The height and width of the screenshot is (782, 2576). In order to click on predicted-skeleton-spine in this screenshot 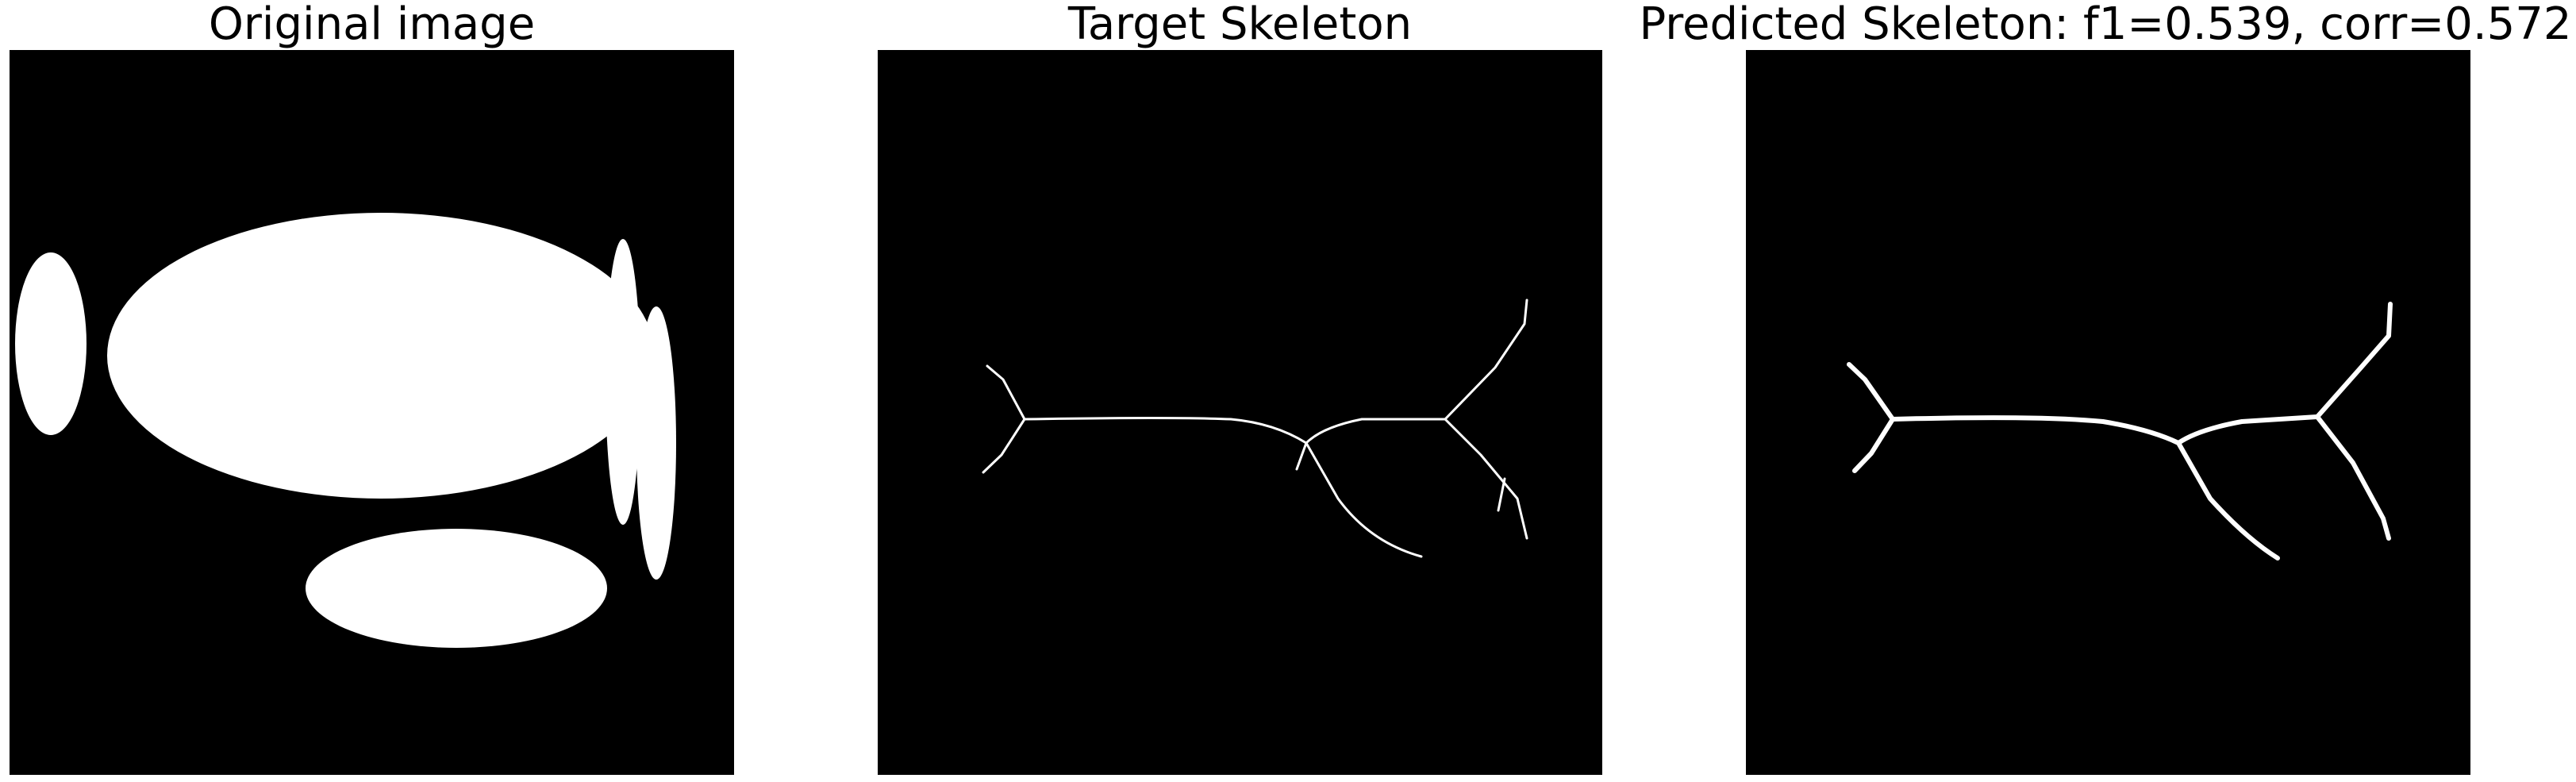, I will do `click(2105, 429)`.